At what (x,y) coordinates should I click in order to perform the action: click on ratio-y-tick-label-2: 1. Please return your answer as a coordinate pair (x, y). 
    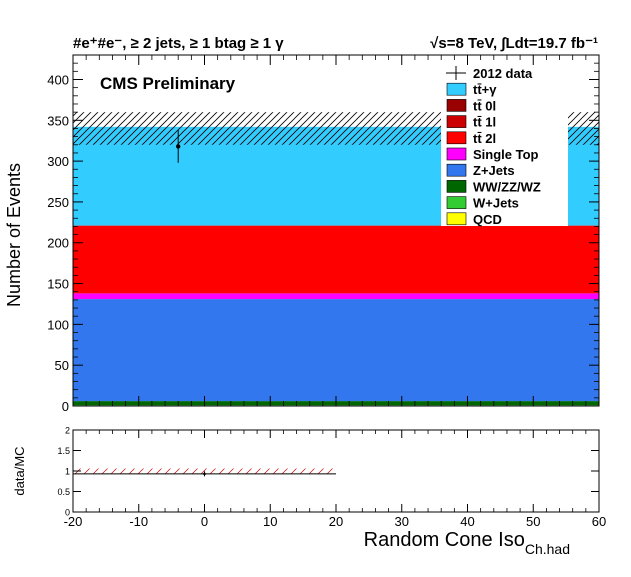
    Looking at the image, I should click on (67, 472).